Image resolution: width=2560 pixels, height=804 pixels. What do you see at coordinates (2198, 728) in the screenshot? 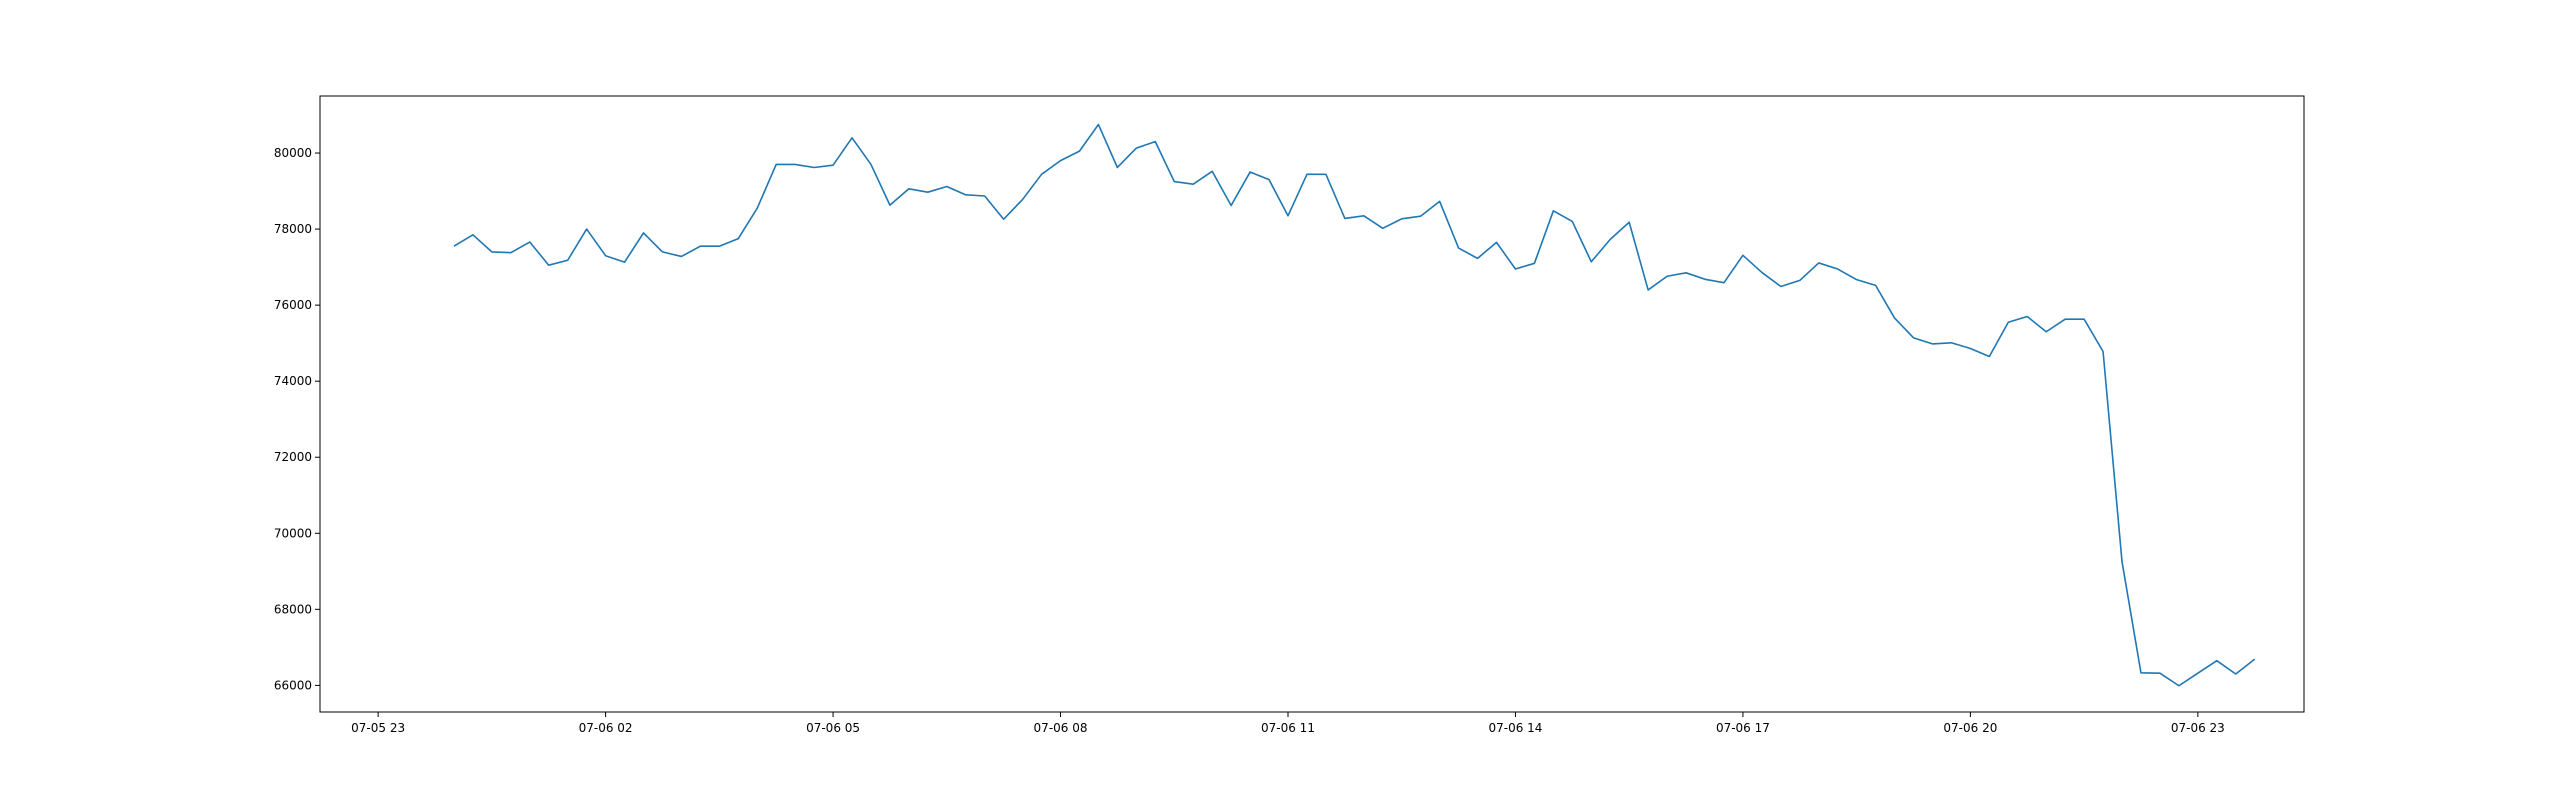
I see `x-tick-label: 07-06 23` at bounding box center [2198, 728].